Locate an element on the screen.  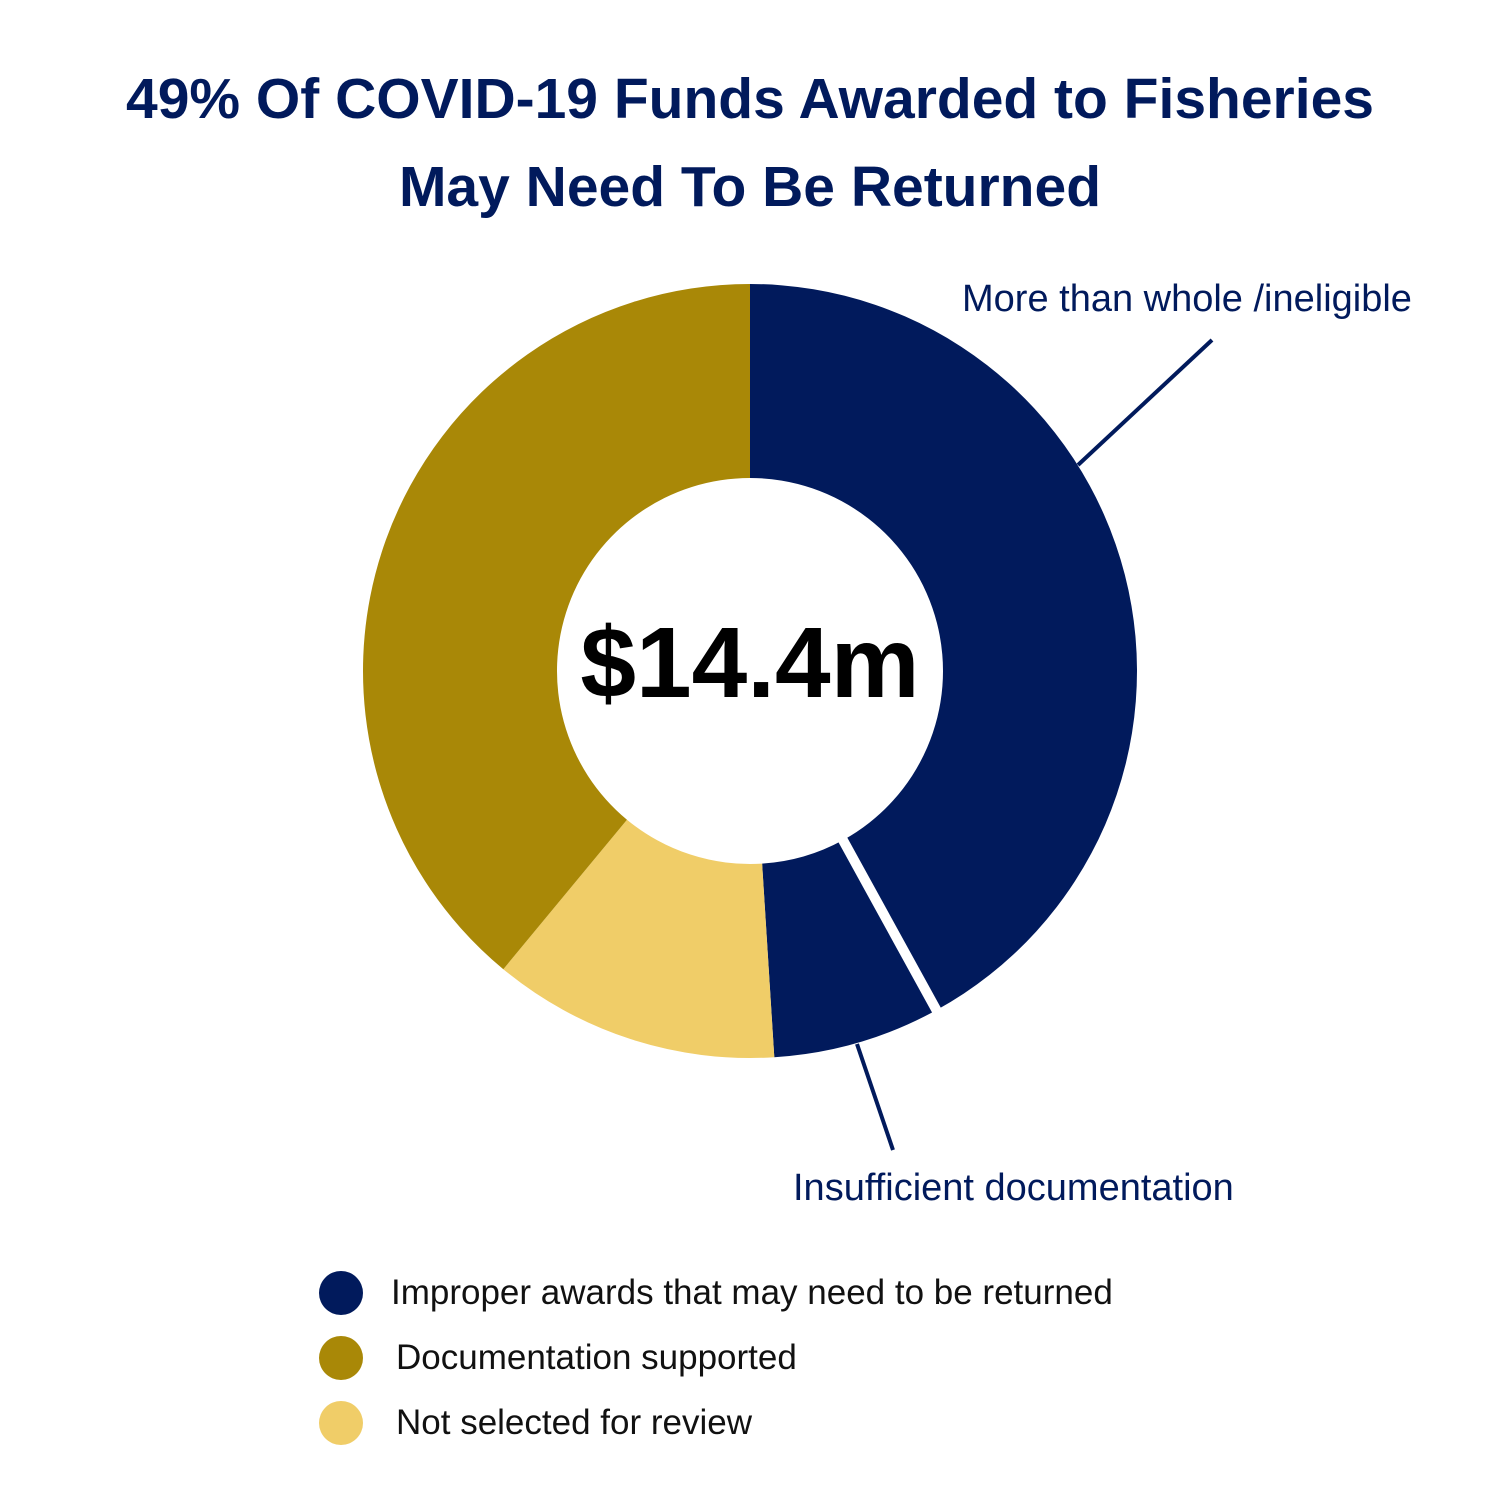
legend-item-not-selected: Not selected for review is located at coordinates (716, 1422).